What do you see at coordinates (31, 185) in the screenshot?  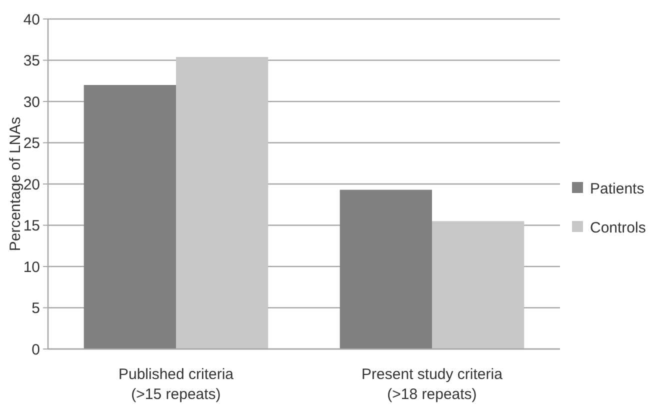 I see `y-tick-label: 20` at bounding box center [31, 185].